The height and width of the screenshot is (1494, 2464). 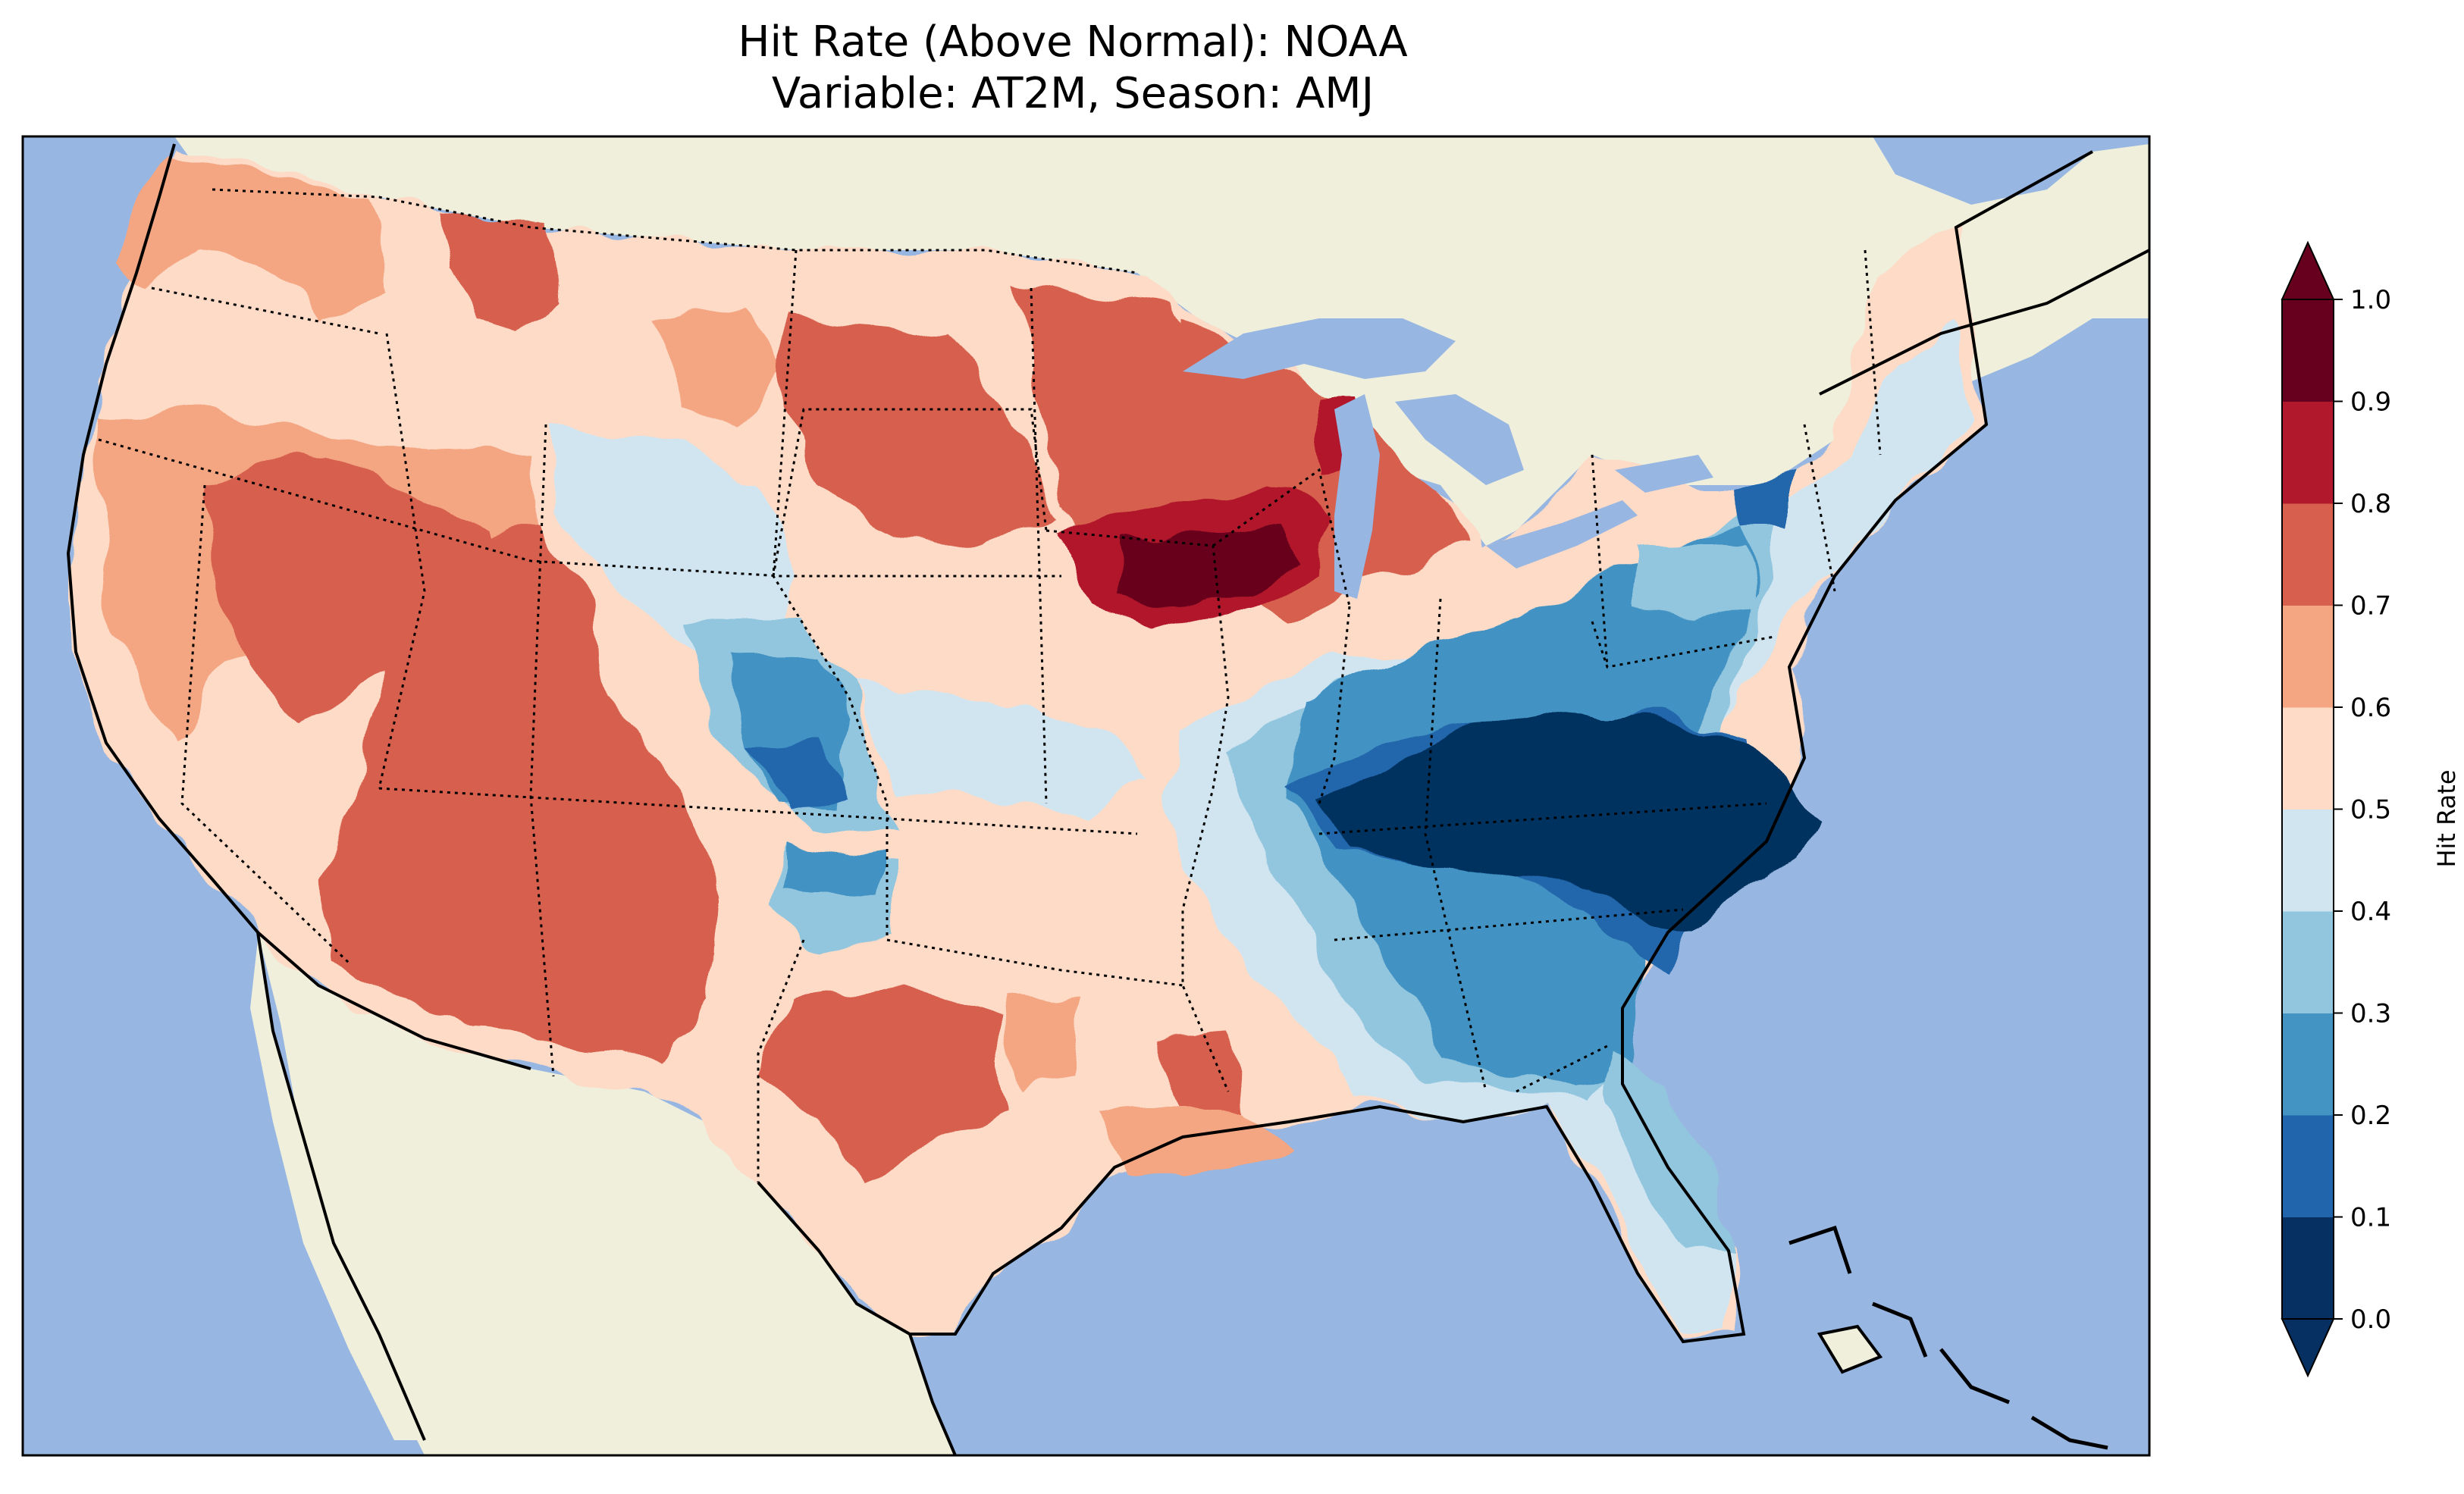 I want to click on colorbar-tick-label-9: 0.9, so click(x=2370, y=402).